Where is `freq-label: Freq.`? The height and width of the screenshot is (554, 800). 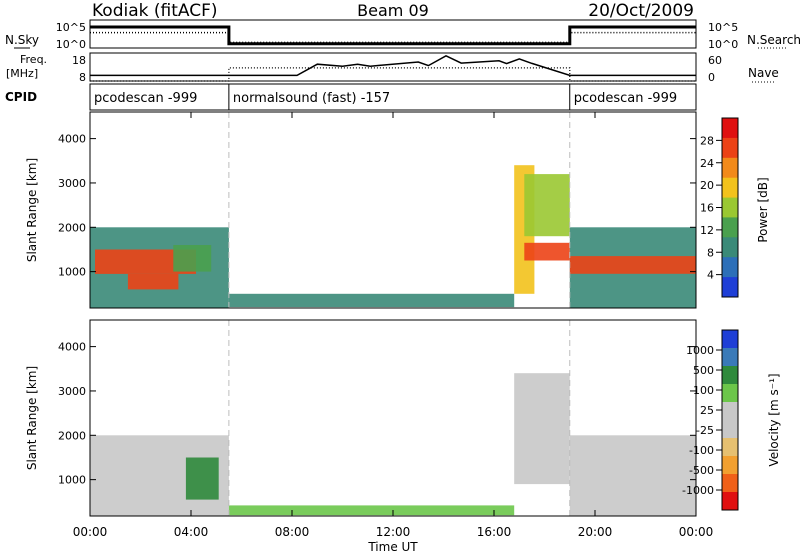
freq-label: Freq. is located at coordinates (33, 59).